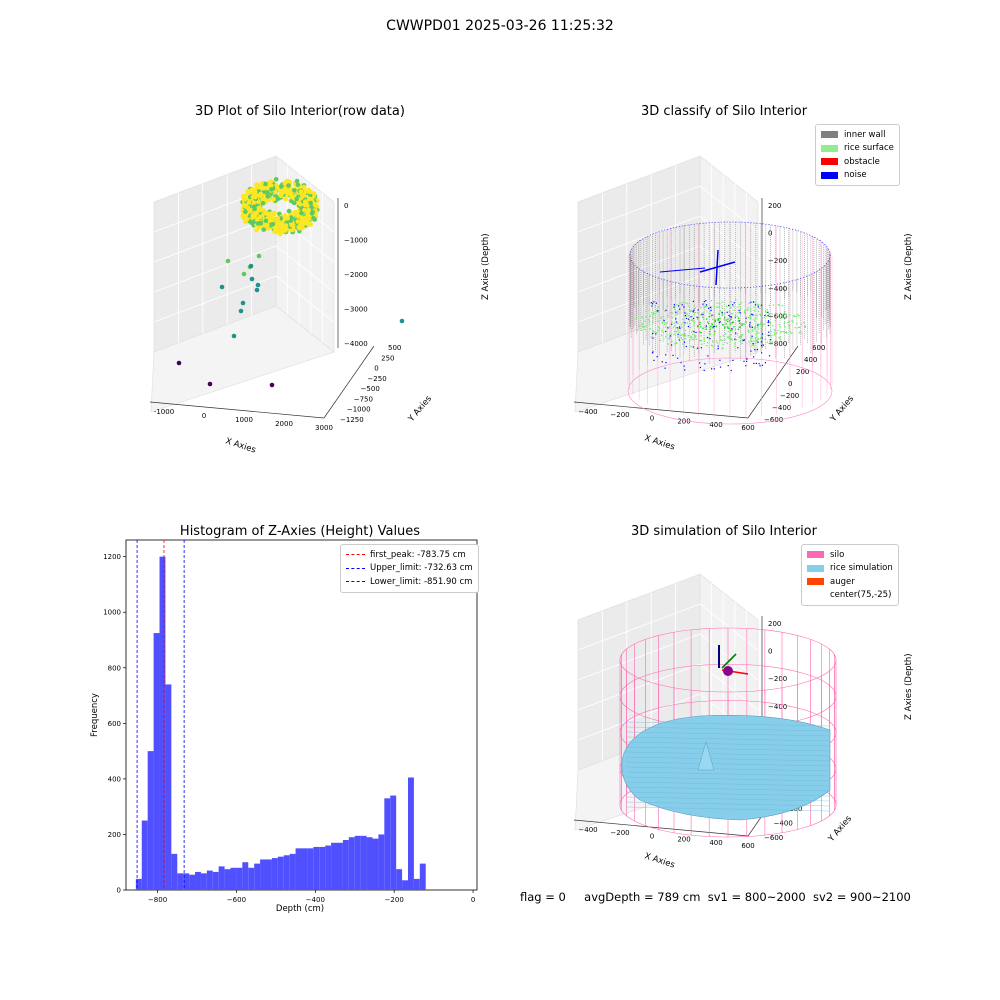 The image size is (1000, 1000). I want to click on y-tick-label: 1000, so click(112, 613).